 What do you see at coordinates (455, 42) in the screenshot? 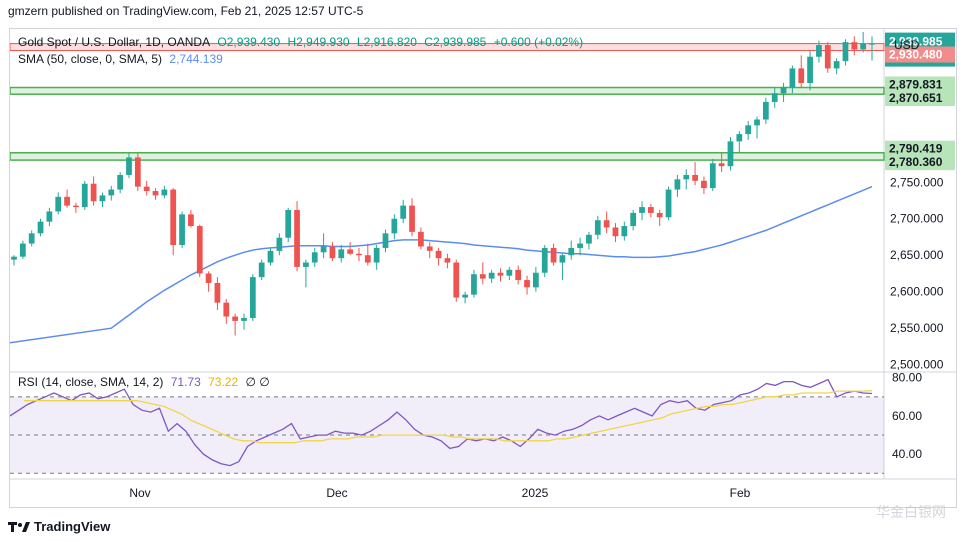
I see `close-value: C2,939.985` at bounding box center [455, 42].